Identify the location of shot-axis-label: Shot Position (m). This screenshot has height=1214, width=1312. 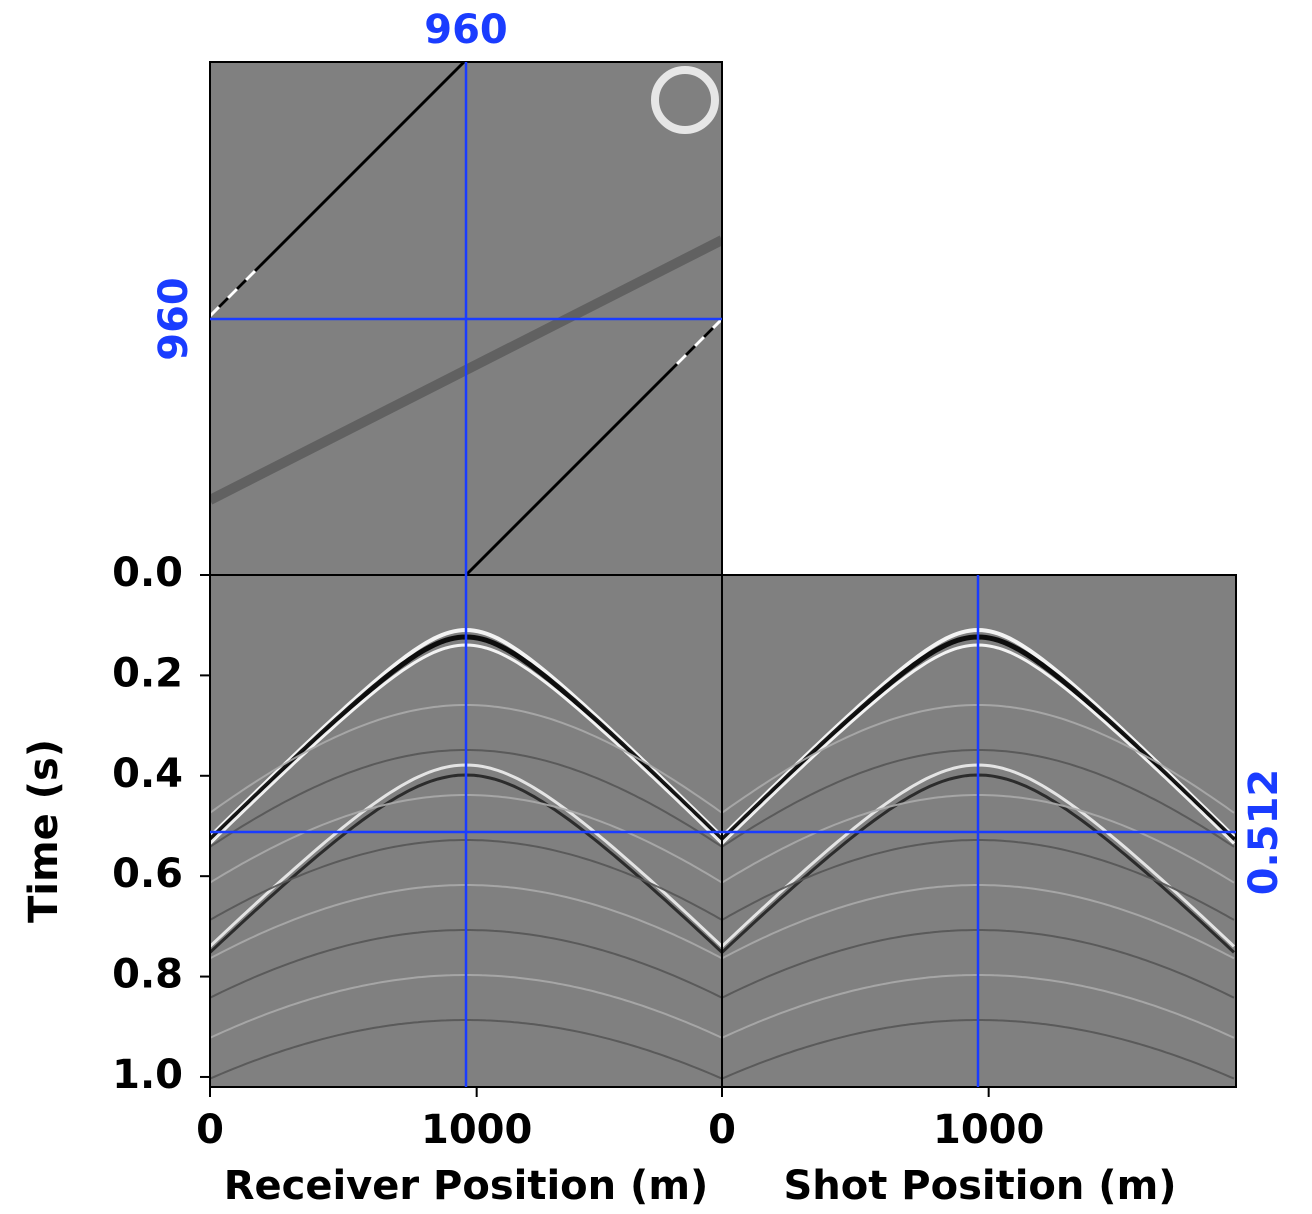
(979, 1186).